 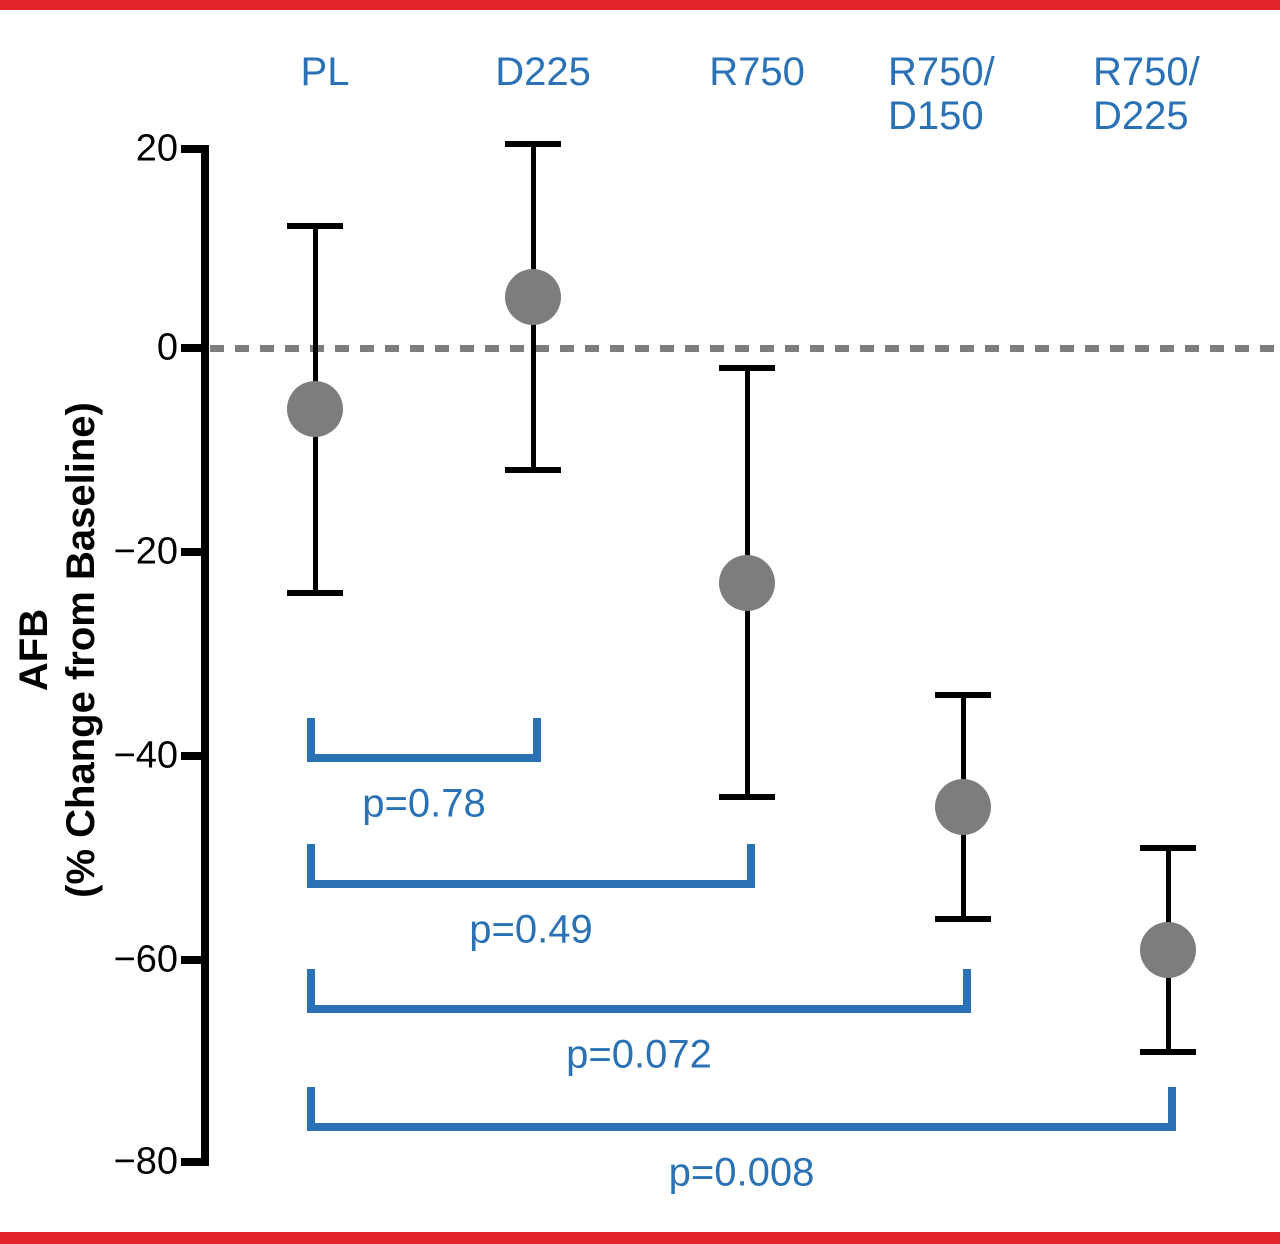 What do you see at coordinates (941, 94) in the screenshot?
I see `group-label: R750/ D150` at bounding box center [941, 94].